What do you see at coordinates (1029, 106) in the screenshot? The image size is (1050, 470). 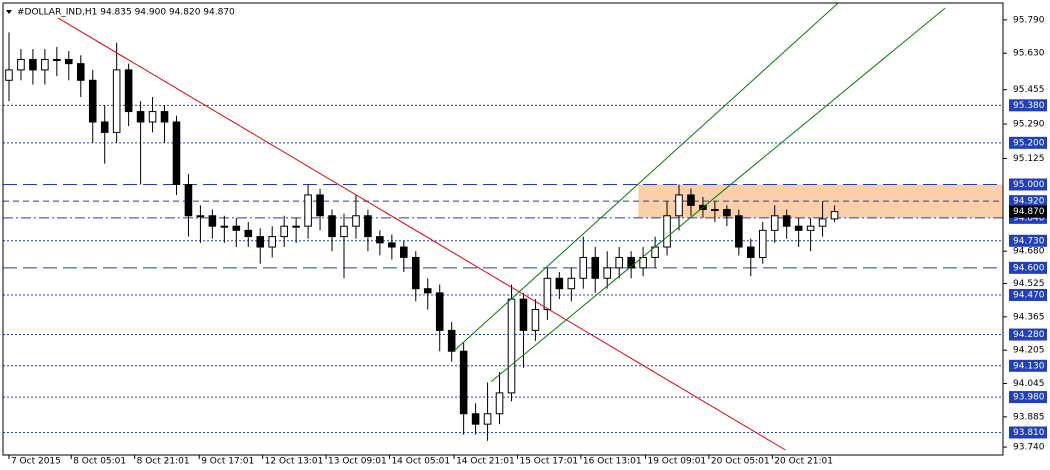 I see `level-label: 95.380` at bounding box center [1029, 106].